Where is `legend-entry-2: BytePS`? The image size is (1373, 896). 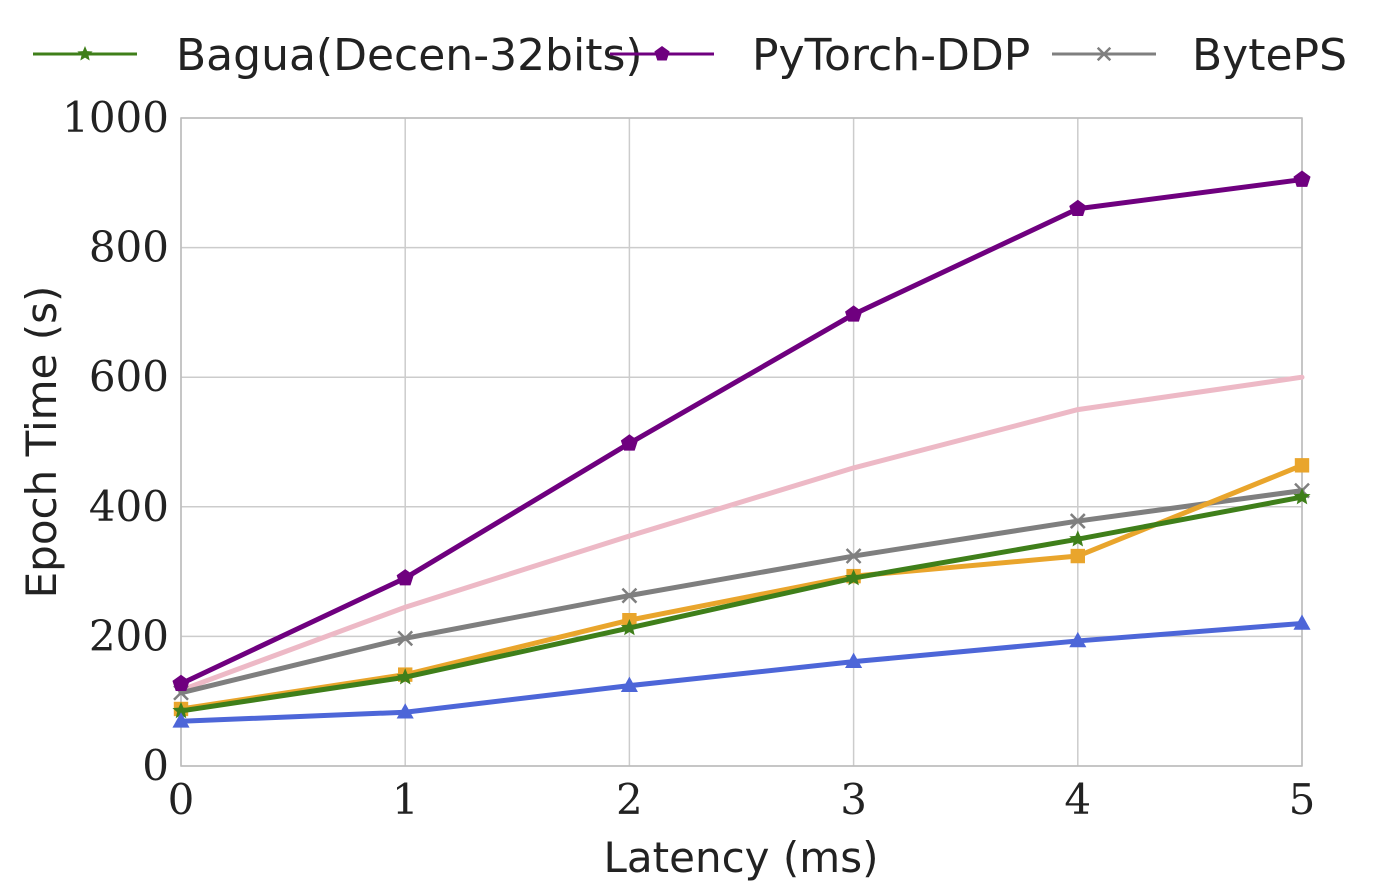 legend-entry-2: BytePS is located at coordinates (1199, 55).